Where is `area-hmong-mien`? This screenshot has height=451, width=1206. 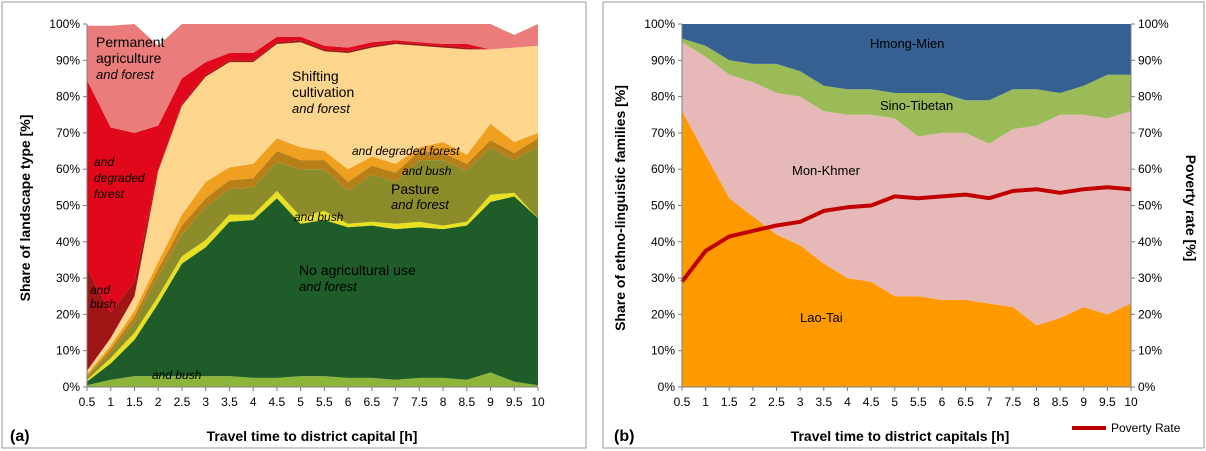 area-hmong-mien is located at coordinates (906, 62).